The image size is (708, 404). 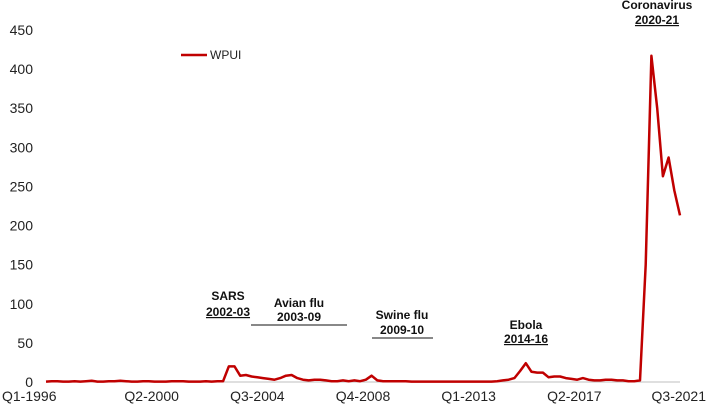 I want to click on y-axis-tick-labels: 0 50 100 150 200 250 300 350 400 450, so click(x=22, y=206).